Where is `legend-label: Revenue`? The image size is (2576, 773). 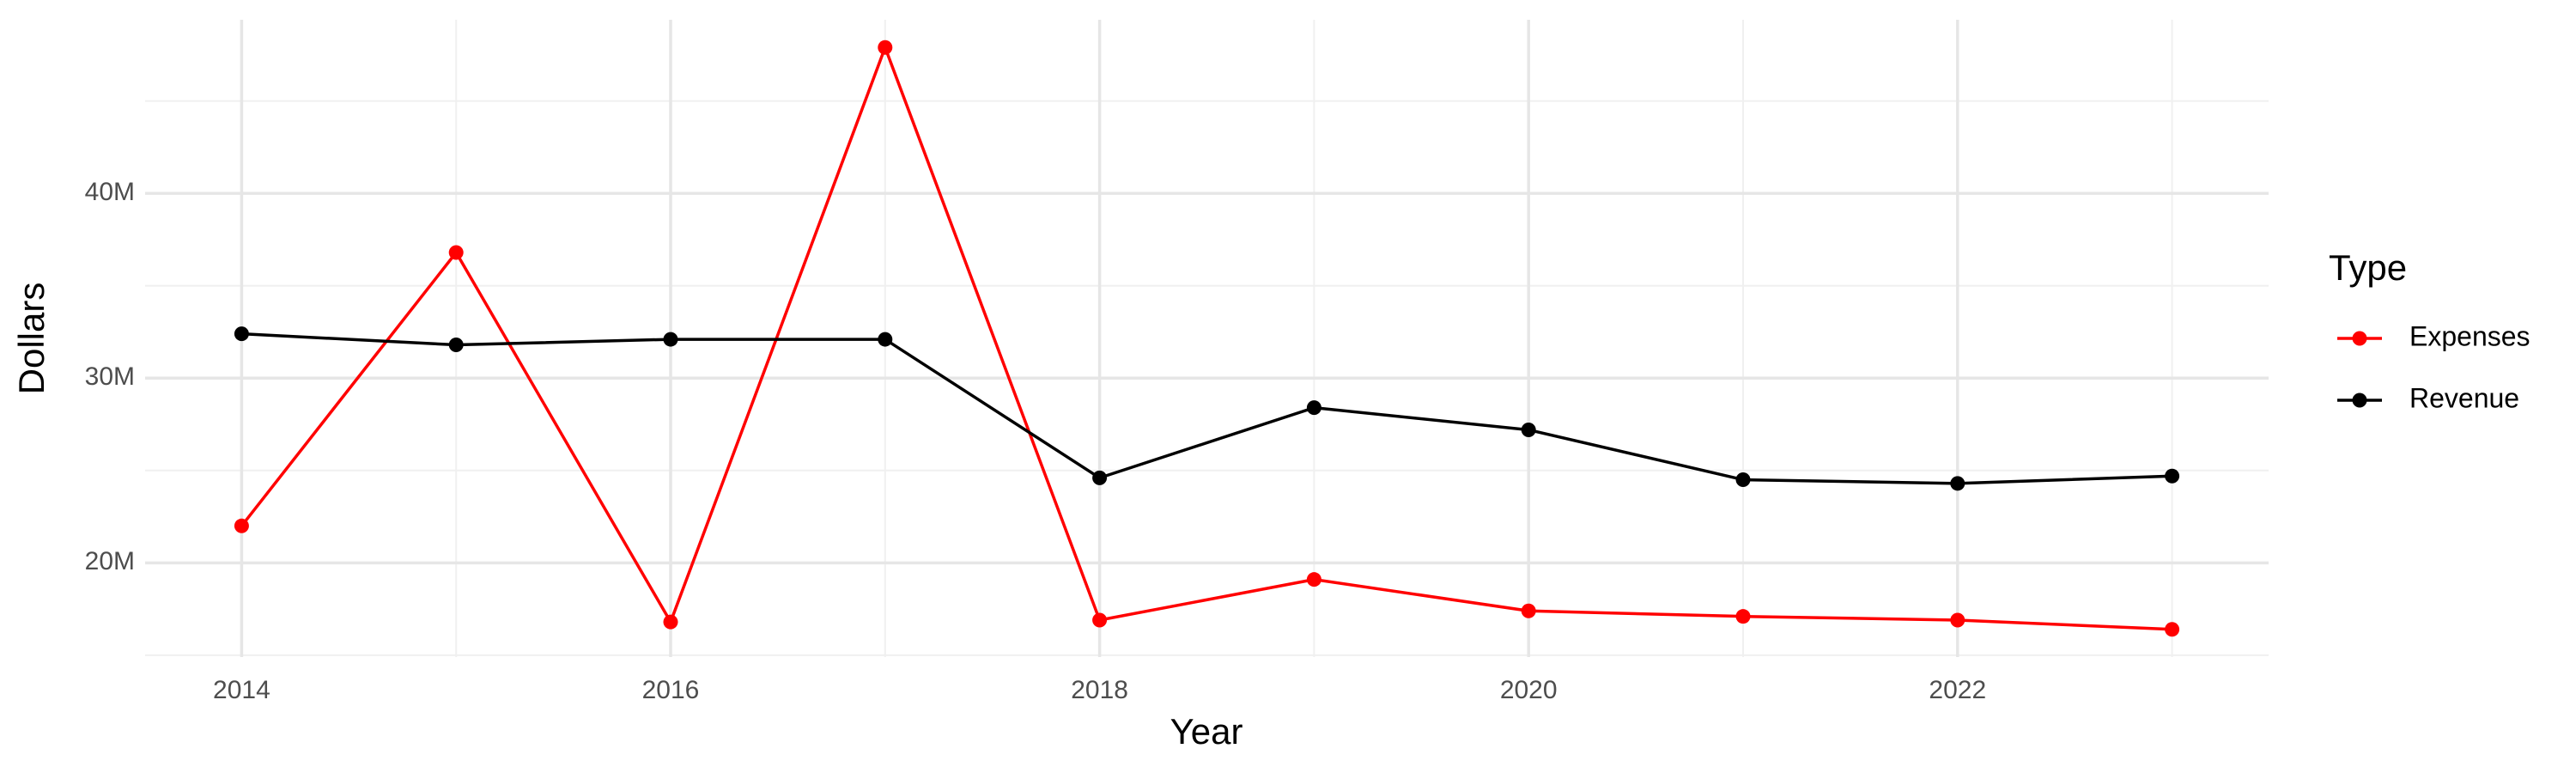 legend-label: Revenue is located at coordinates (2464, 397).